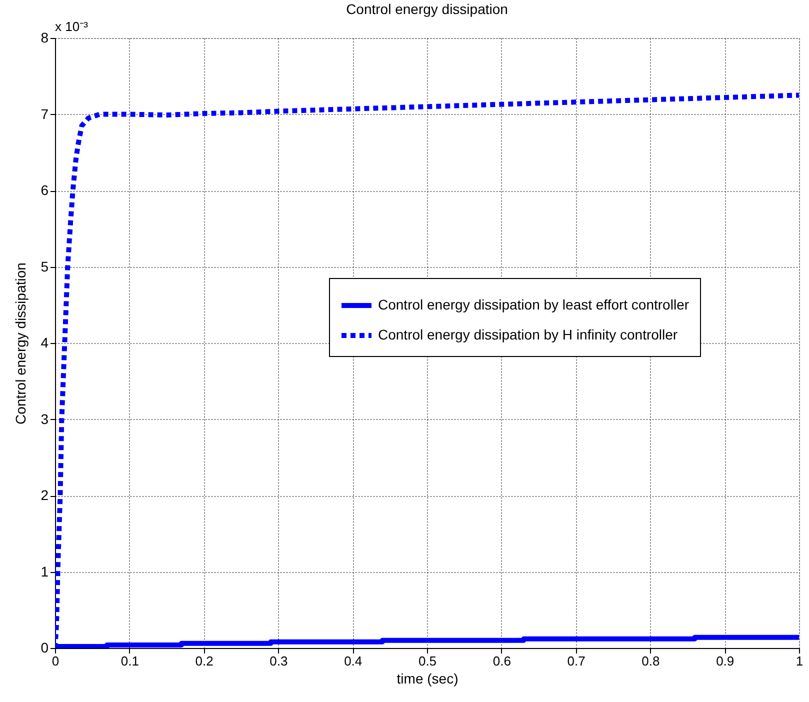 Image resolution: width=809 pixels, height=702 pixels. Describe the element at coordinates (800, 661) in the screenshot. I see `x-tick-label: 1` at that location.